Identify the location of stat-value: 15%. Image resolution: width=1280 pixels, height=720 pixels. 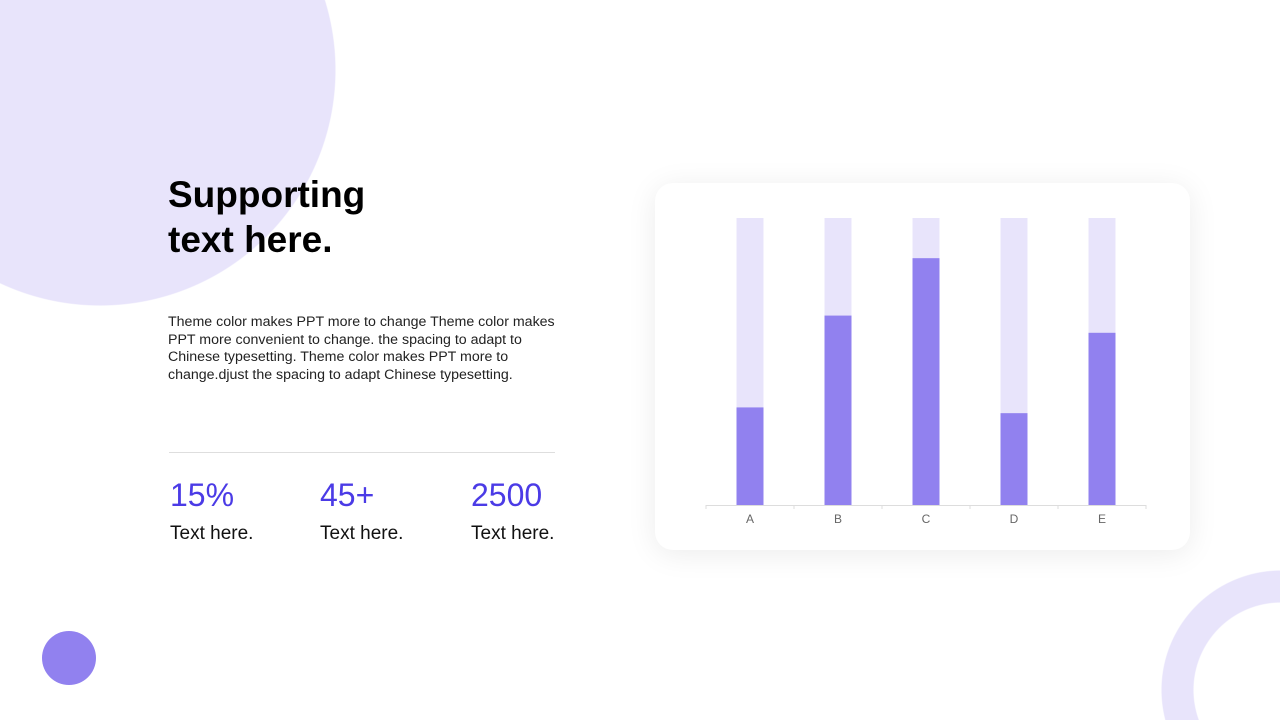
(202, 495).